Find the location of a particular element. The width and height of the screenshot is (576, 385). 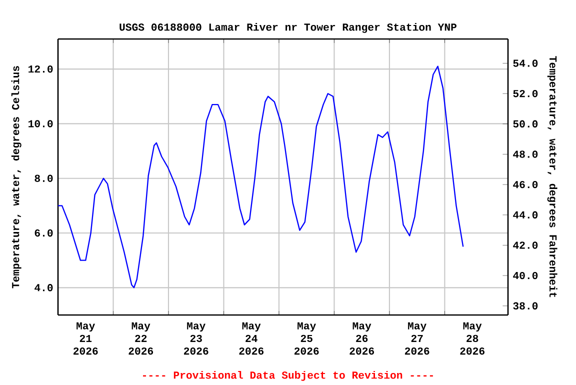

y2-tick-label: 38.0 is located at coordinates (525, 306).